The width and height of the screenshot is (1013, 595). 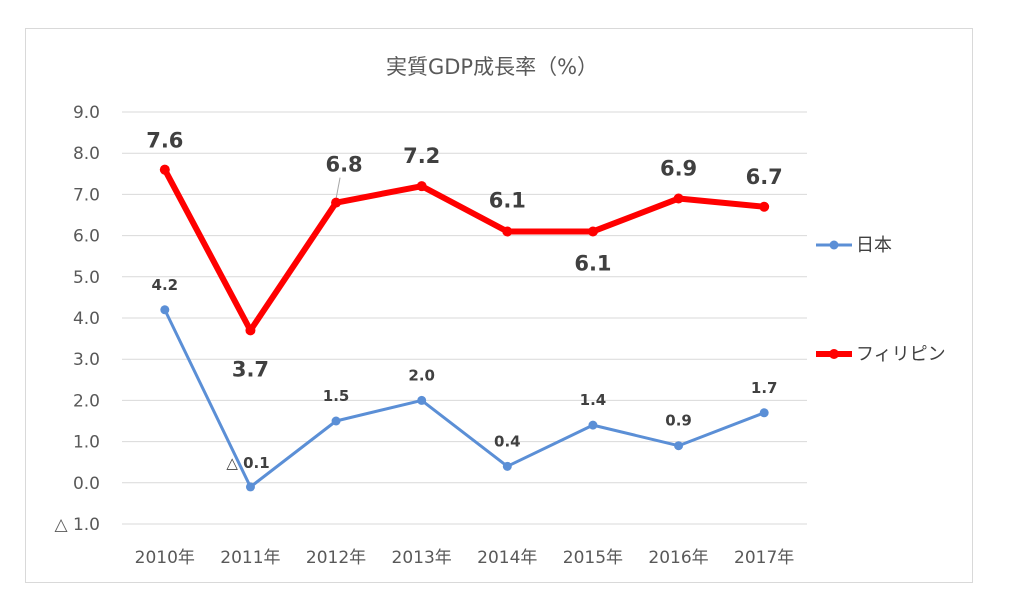 I want to click on y-tick-label: 0.0, so click(x=86, y=484).